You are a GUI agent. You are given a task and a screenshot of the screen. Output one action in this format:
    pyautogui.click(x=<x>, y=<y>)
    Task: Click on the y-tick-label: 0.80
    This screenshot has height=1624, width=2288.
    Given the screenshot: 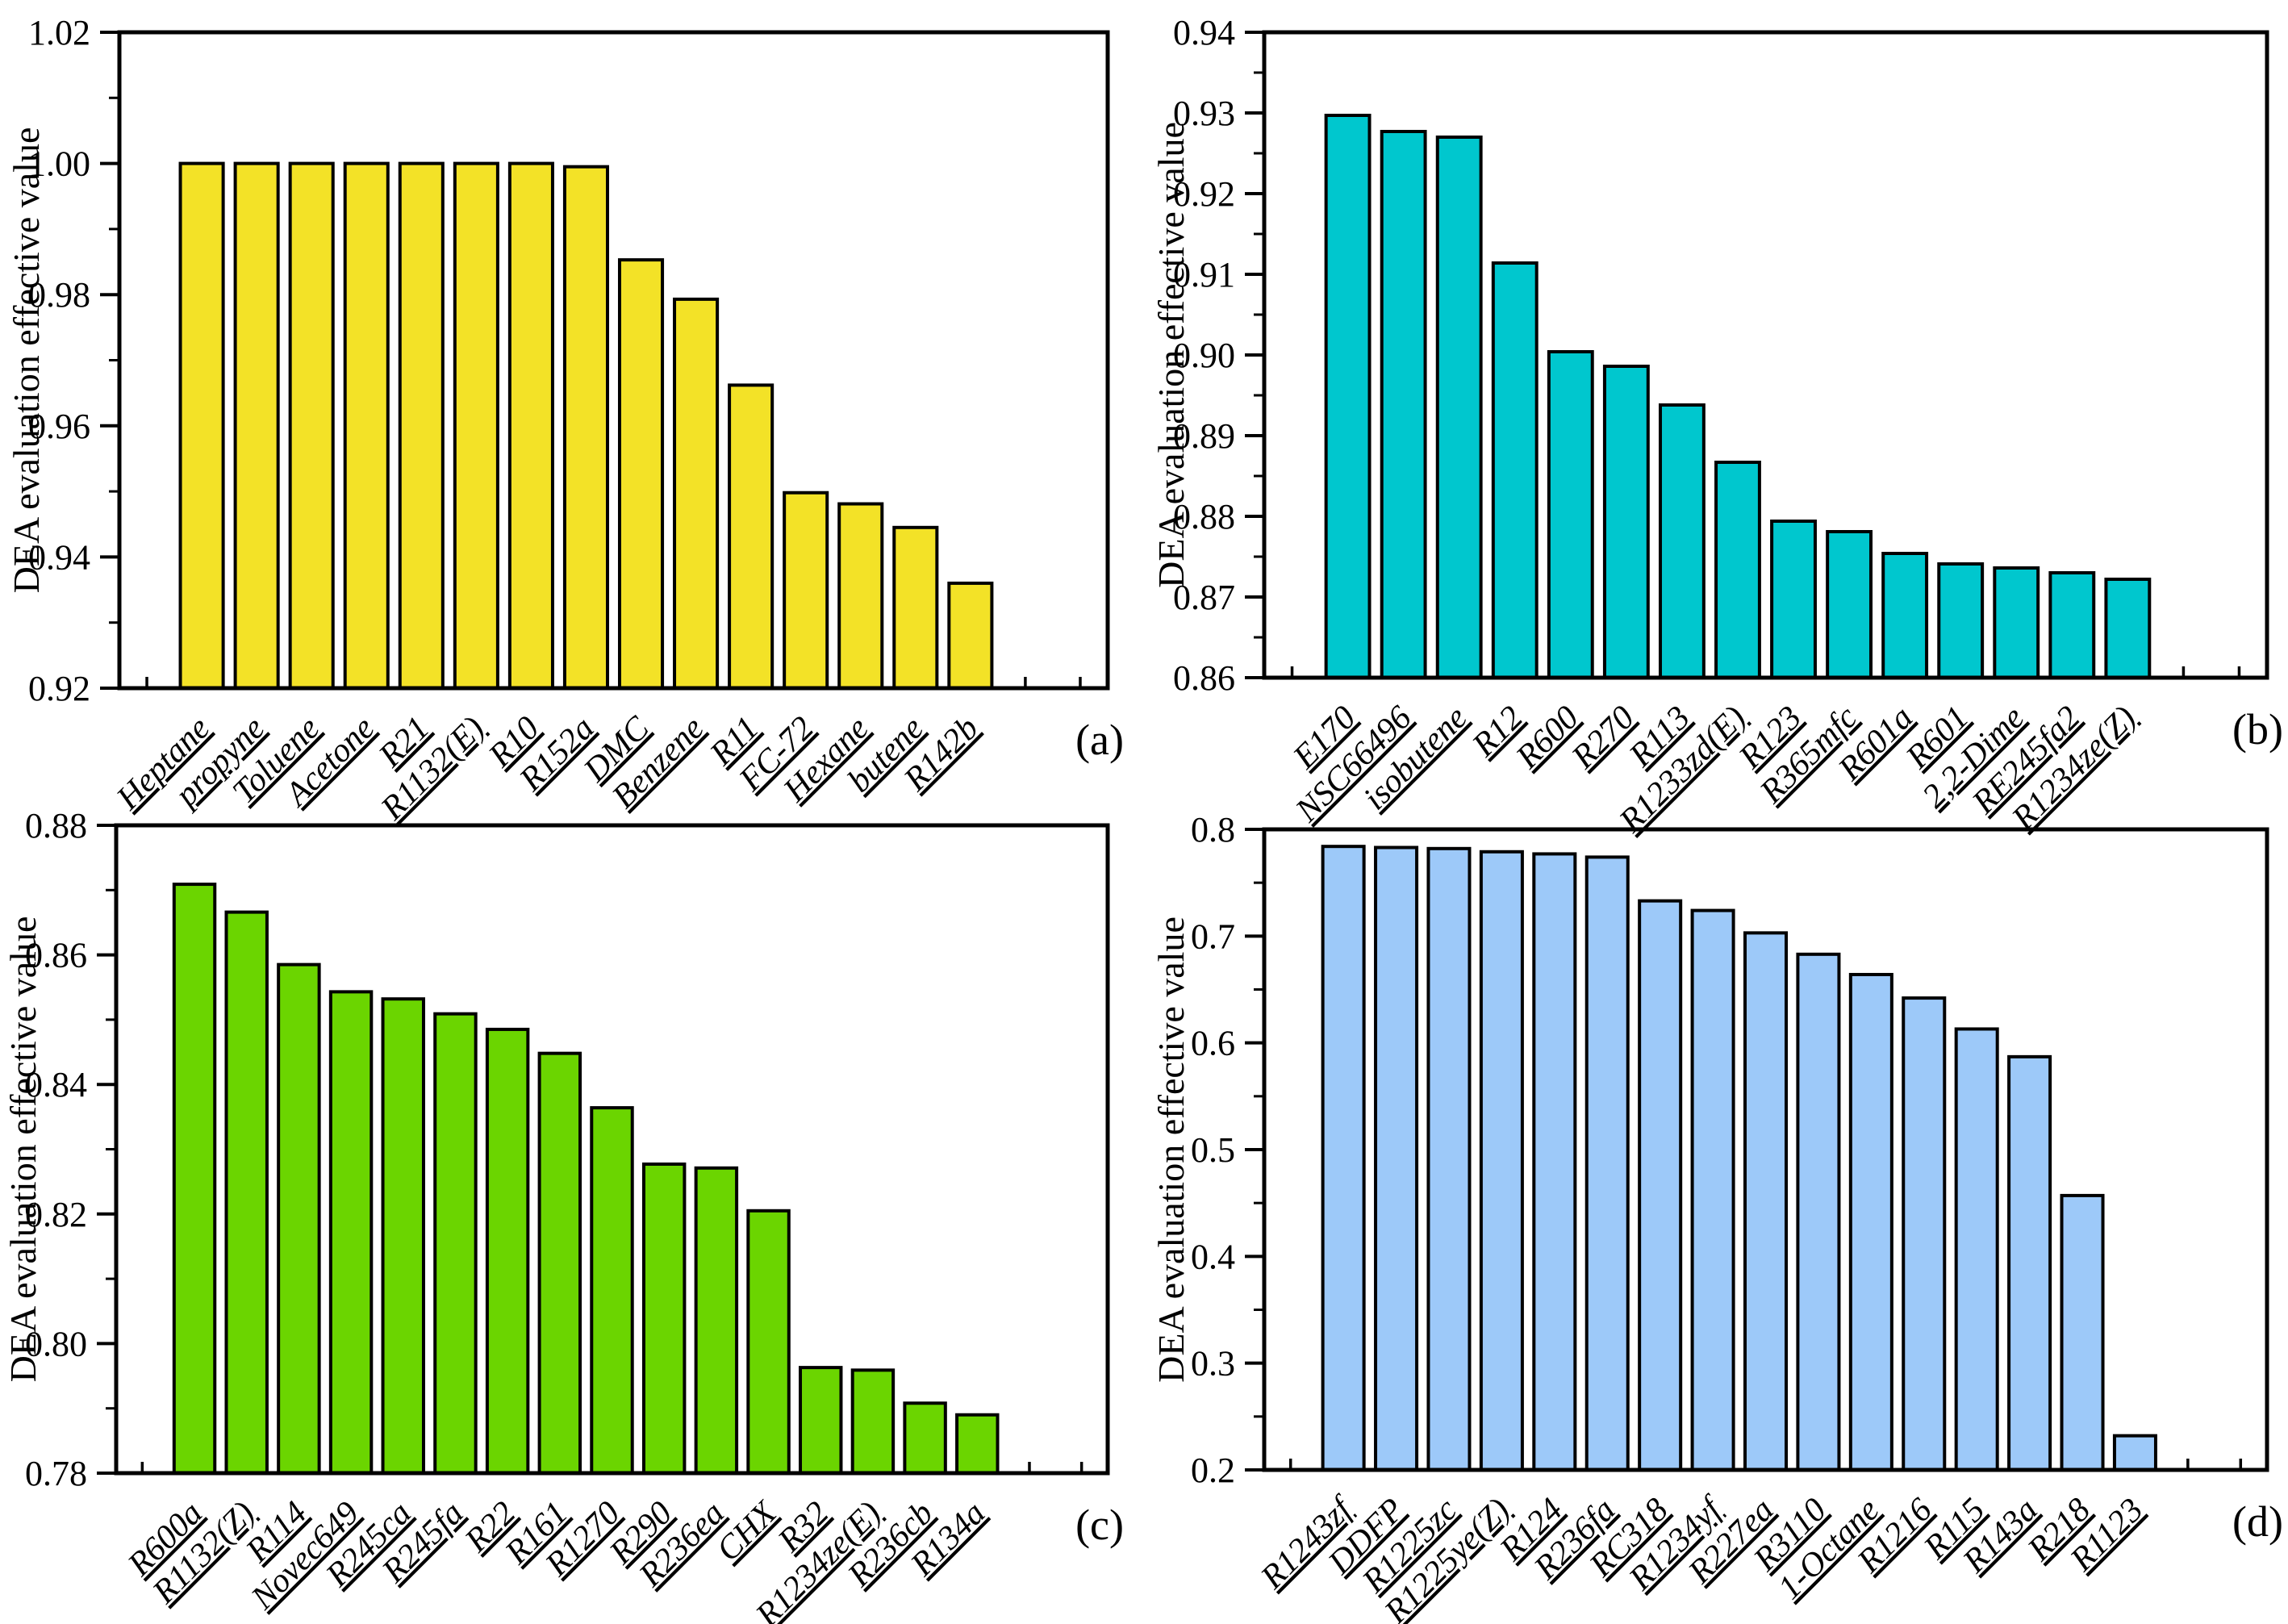 What is the action you would take?
    pyautogui.click(x=56, y=1344)
    